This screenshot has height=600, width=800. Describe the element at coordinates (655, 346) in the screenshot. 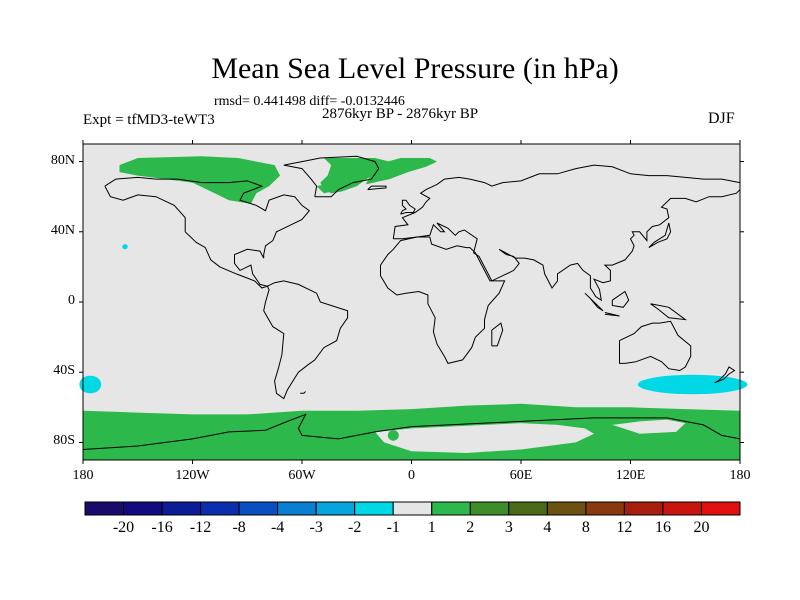

I see `coast-australia` at that location.